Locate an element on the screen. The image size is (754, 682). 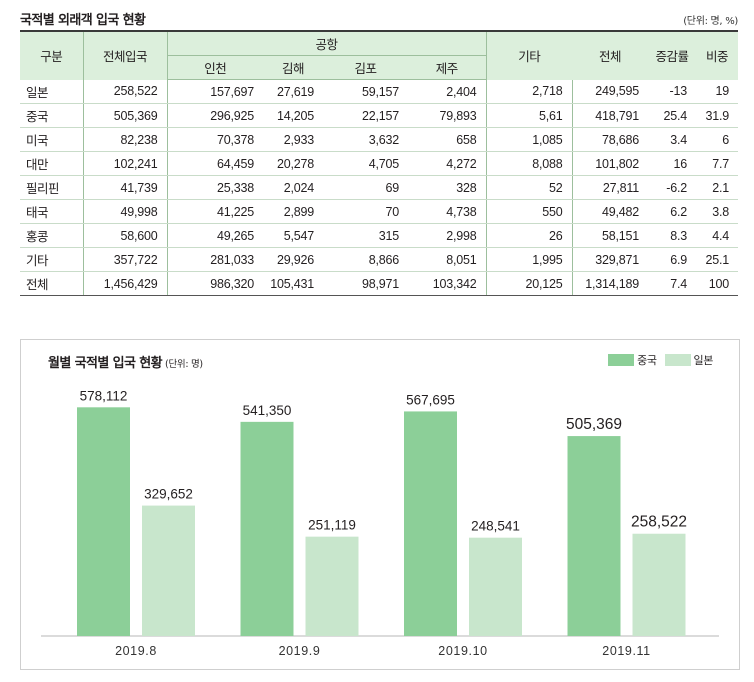
table-cell: 27,619 is located at coordinates (293, 91).